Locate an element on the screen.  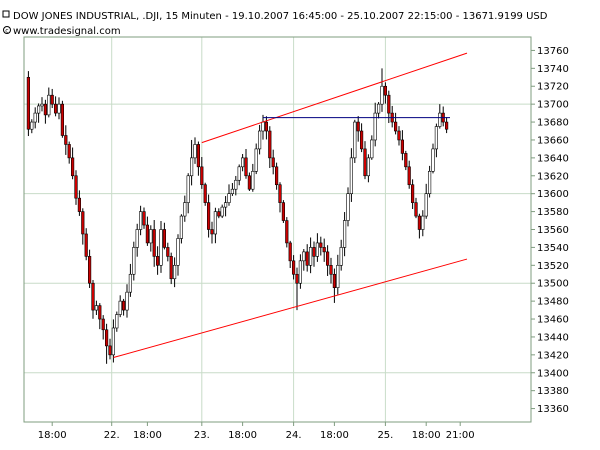
y-tick-label: 13620 is located at coordinates (553, 176).